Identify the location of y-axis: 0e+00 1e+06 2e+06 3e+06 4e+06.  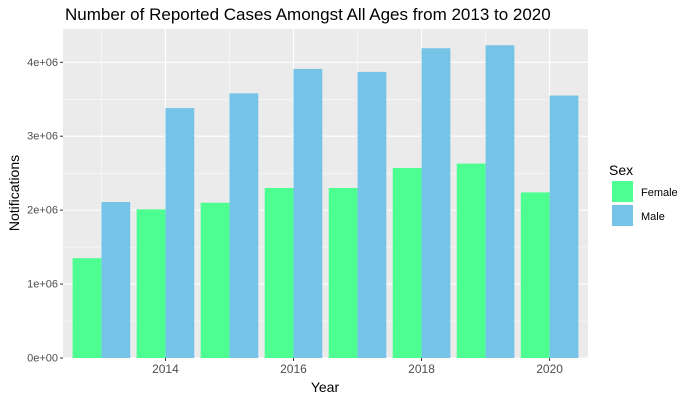
(45, 211).